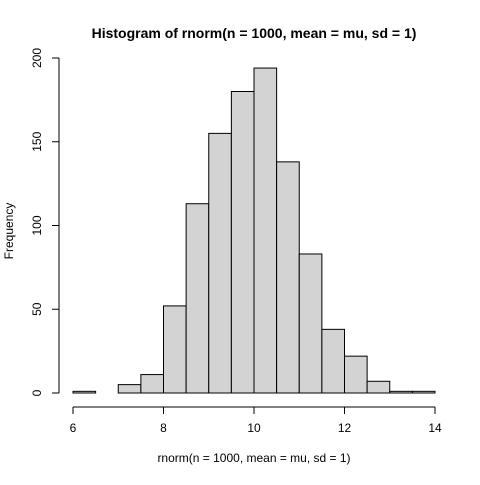  Describe the element at coordinates (37, 392) in the screenshot. I see `y-tick-label: 0` at that location.